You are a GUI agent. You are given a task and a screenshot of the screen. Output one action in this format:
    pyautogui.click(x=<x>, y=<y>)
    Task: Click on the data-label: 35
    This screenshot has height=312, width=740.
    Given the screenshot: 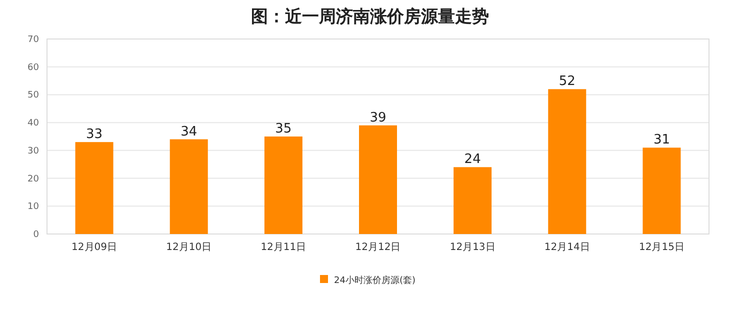 What is the action you would take?
    pyautogui.click(x=283, y=129)
    